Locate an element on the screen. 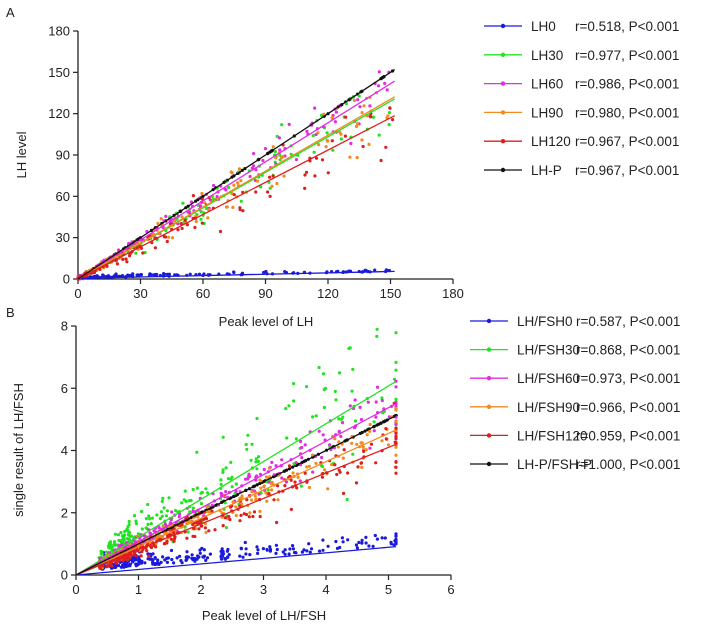  point-LH60 is located at coordinates (280, 150).